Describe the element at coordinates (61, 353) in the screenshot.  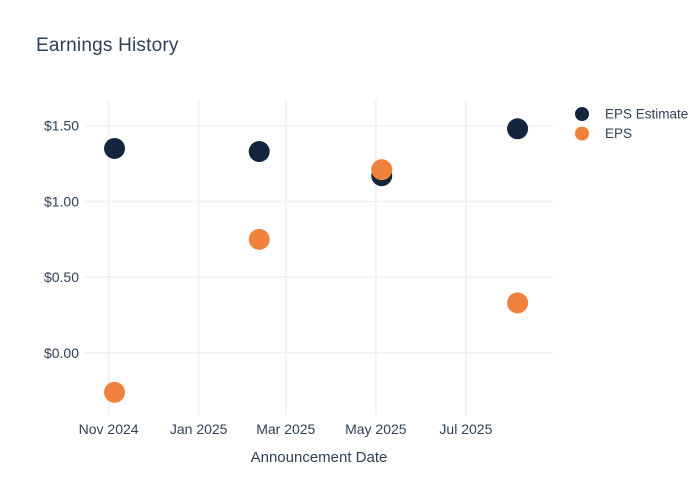
I see `y-tick-label: $0.00` at that location.